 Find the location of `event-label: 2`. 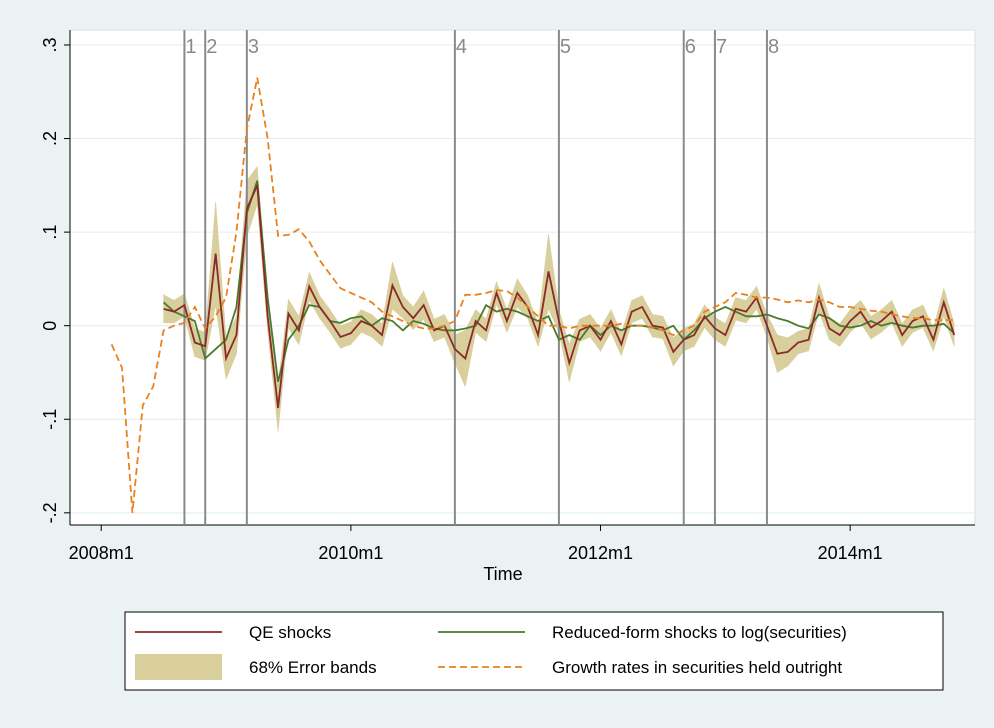

event-label: 2 is located at coordinates (211, 47).